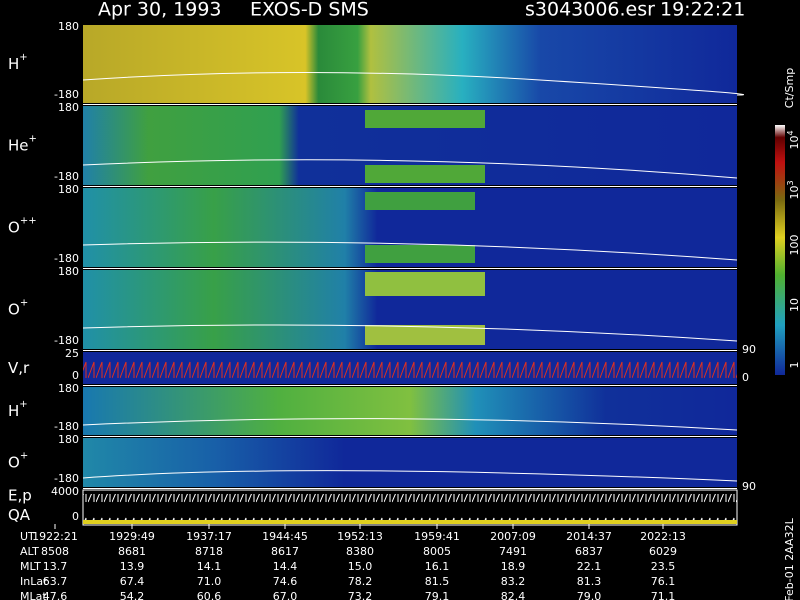  What do you see at coordinates (590, 10) in the screenshot?
I see `file-name: s3043006.esr` at bounding box center [590, 10].